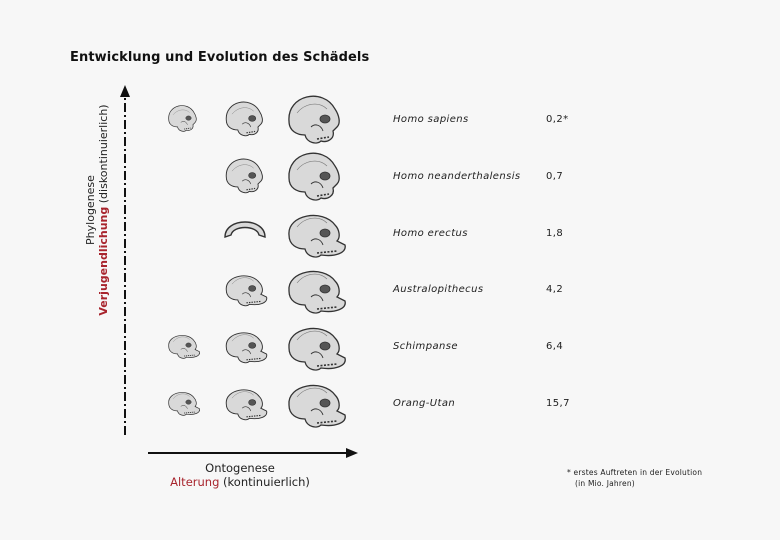 The height and width of the screenshot is (540, 780). What do you see at coordinates (457, 176) in the screenshot?
I see `species-name: Homo neanderthalensis` at bounding box center [457, 176].